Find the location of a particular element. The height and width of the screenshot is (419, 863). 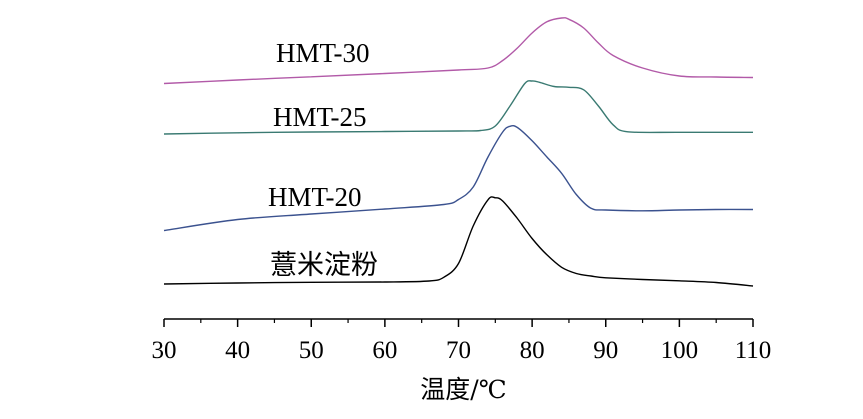

series-labels: HMT-30 HMT-25 HMT-20 薏米淀粉 is located at coordinates (323, 159).